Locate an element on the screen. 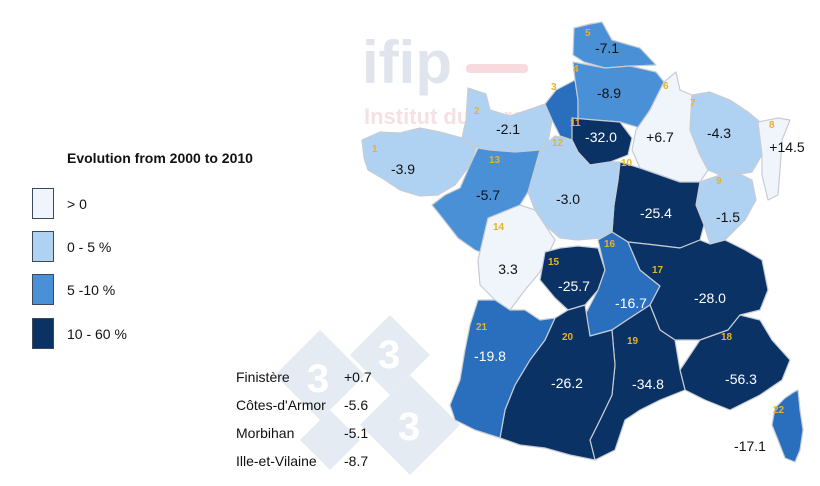  legend-item: > 0 is located at coordinates (59, 203).